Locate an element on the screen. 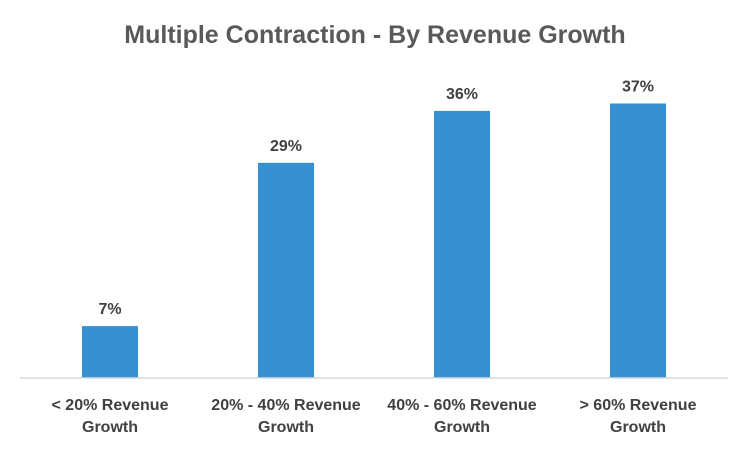 The width and height of the screenshot is (750, 449). x-tick-label-1-line-1: < 20% Revenue is located at coordinates (110, 405).